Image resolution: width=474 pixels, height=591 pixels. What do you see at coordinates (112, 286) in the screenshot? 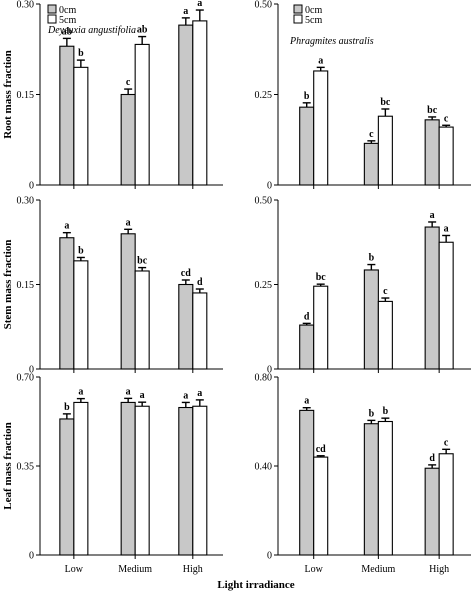
I see `chart-panel-3: 0 0.15 0.30 a a cd b bc d Stem mass fraction` at bounding box center [112, 286].